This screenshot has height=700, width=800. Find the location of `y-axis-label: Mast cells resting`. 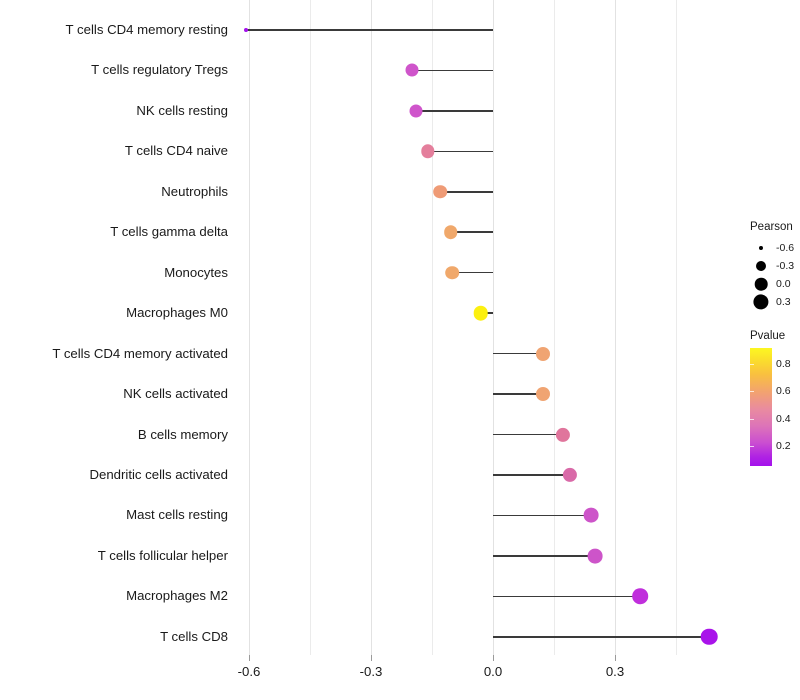

y-axis-label: Mast cells resting is located at coordinates (177, 515).